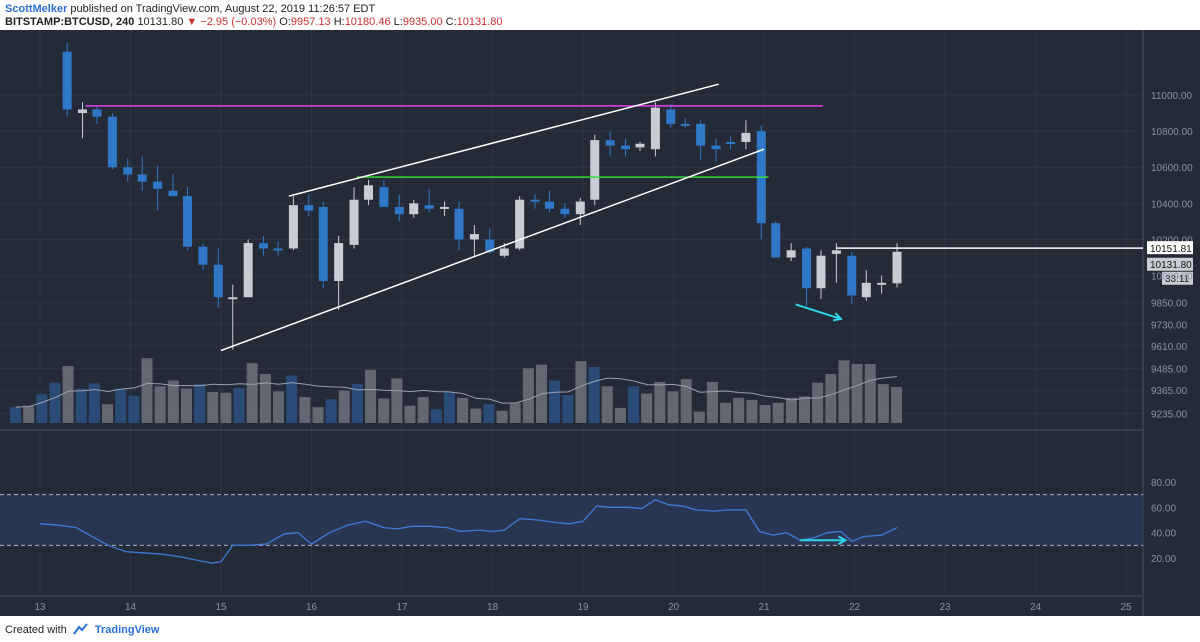 The width and height of the screenshot is (1200, 642). What do you see at coordinates (764, 607) in the screenshot?
I see `time-tick-label: 21` at bounding box center [764, 607].